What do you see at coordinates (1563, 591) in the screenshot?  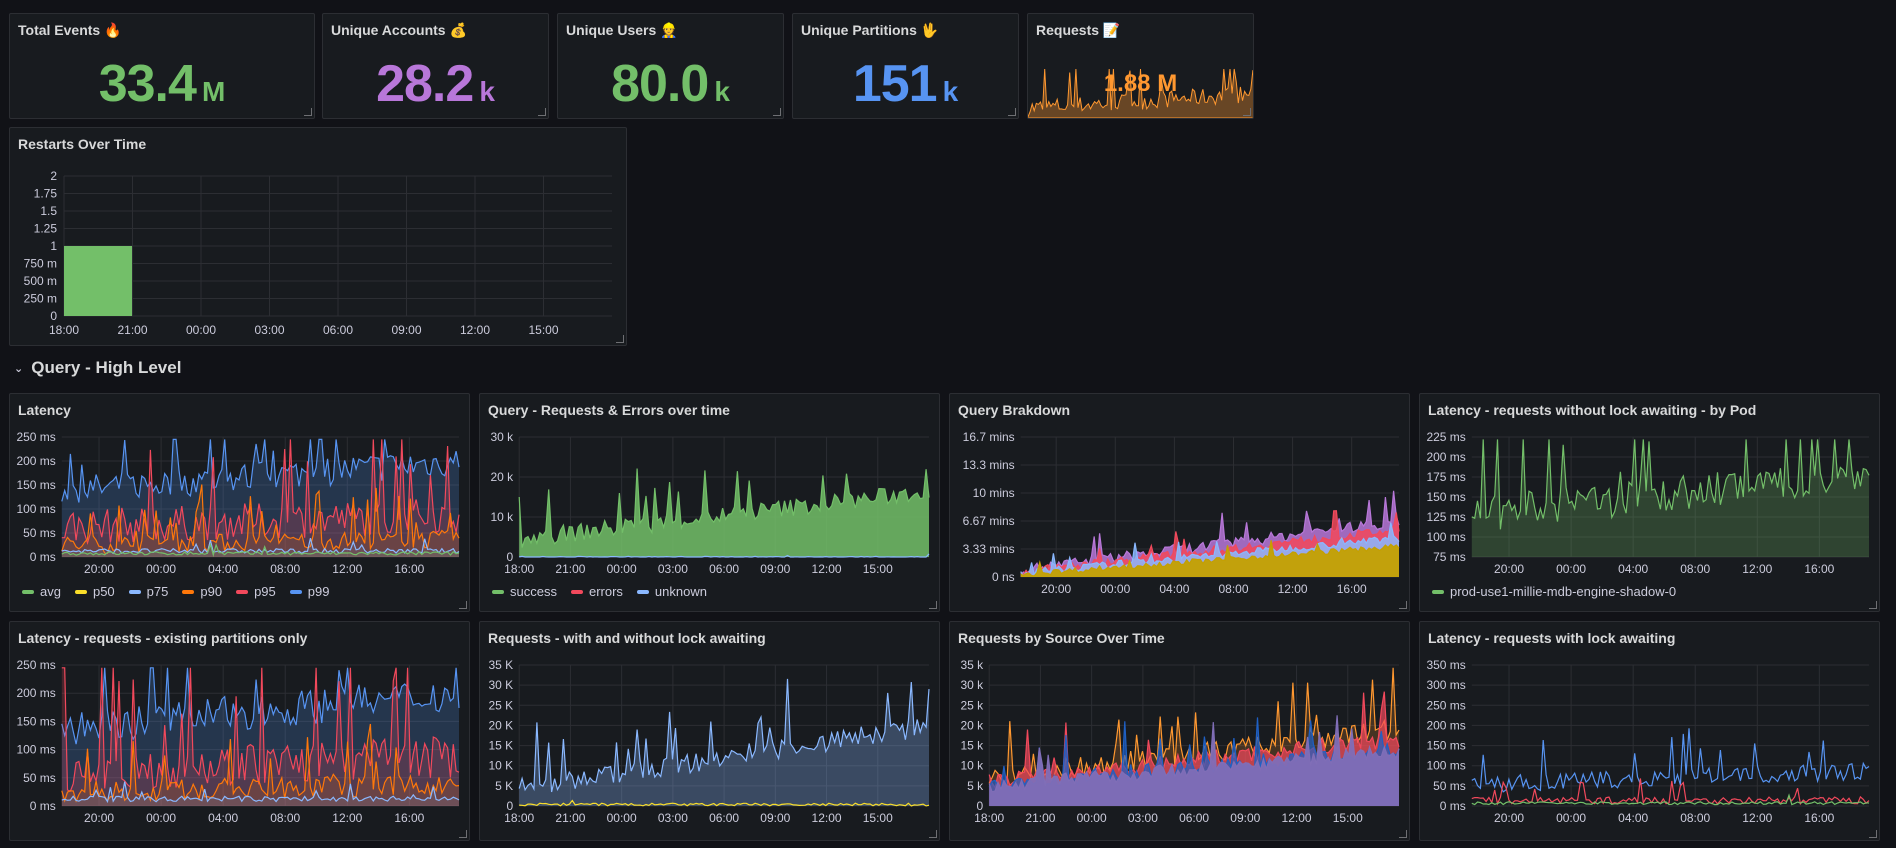 I see `legend-label: prod-use1-millie-mdb-engine-shadow-0` at bounding box center [1563, 591].